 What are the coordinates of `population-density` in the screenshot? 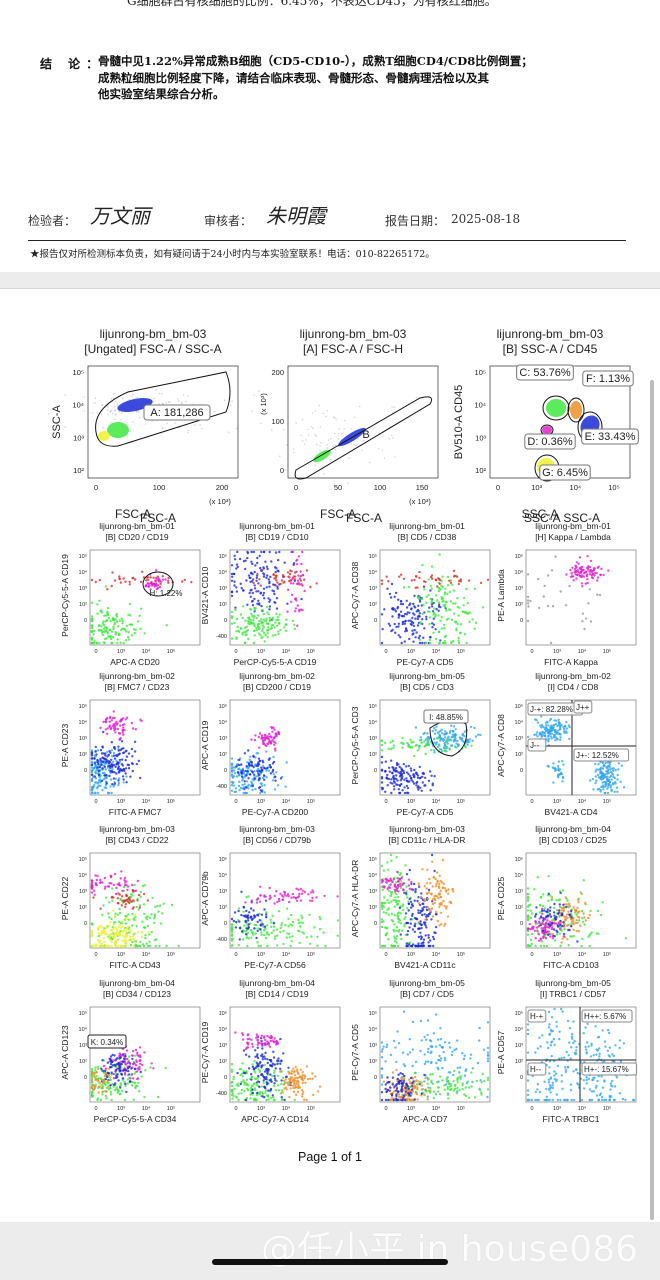 It's located at (576, 410).